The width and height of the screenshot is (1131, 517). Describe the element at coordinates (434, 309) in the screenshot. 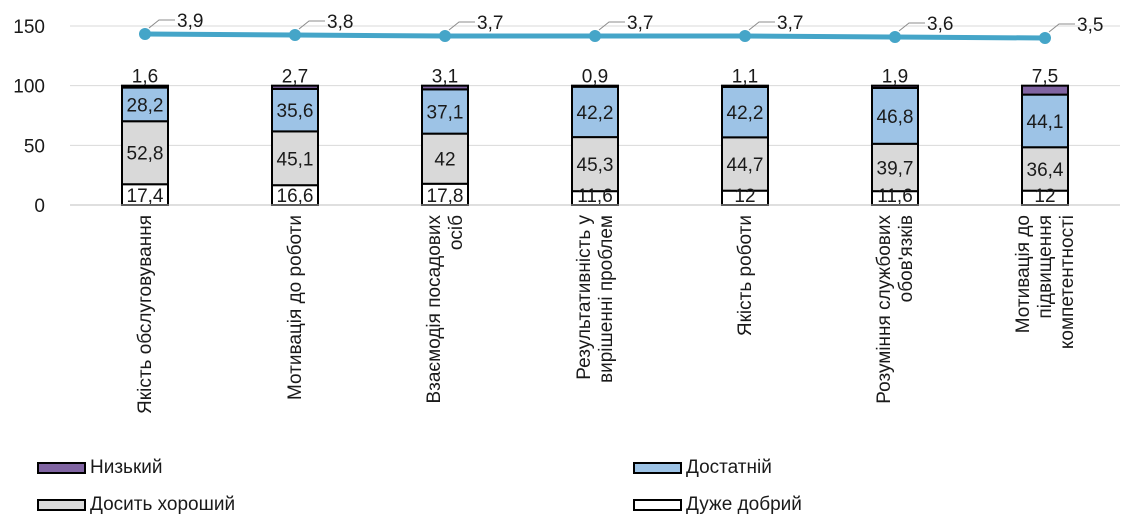

I see `category-label: Взаємодія посадових` at that location.